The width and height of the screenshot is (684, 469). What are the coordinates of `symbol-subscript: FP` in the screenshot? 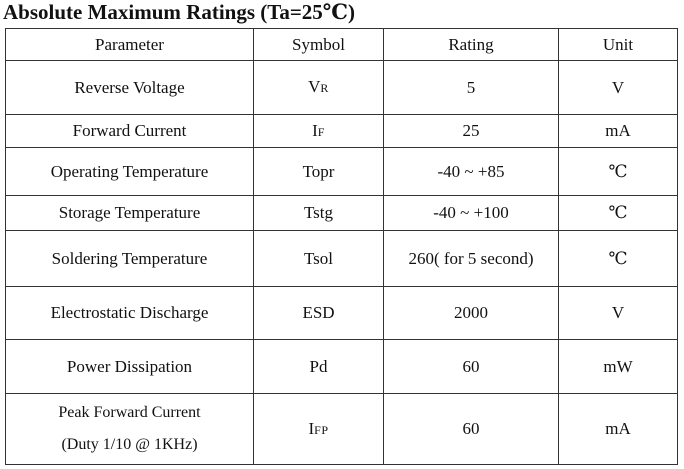 It's located at (321, 429).